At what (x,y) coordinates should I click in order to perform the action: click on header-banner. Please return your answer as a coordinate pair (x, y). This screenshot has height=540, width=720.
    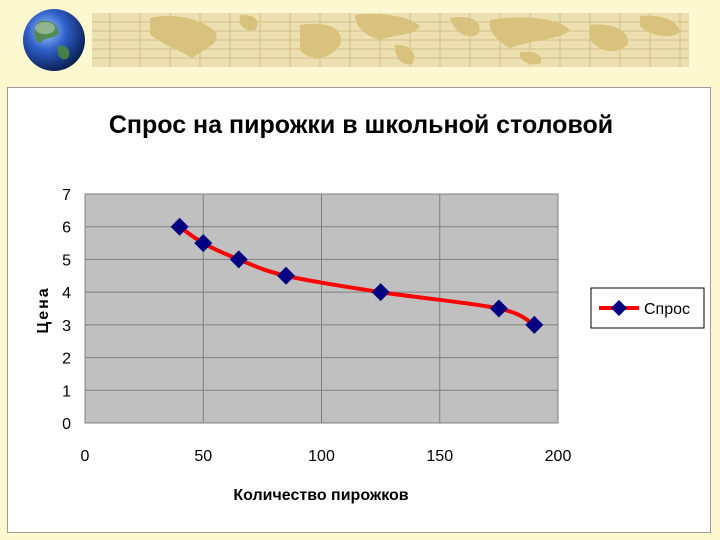
    Looking at the image, I should click on (360, 40).